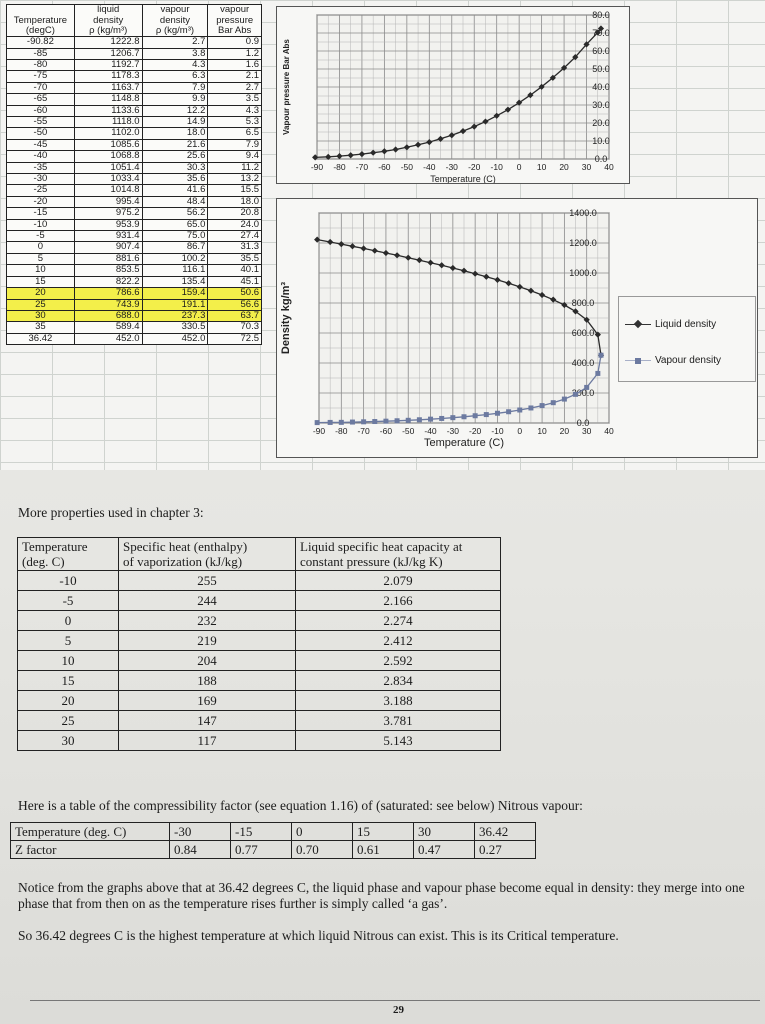  What do you see at coordinates (234, 282) in the screenshot?
I see `sheet-cell: 45.1` at bounding box center [234, 282].